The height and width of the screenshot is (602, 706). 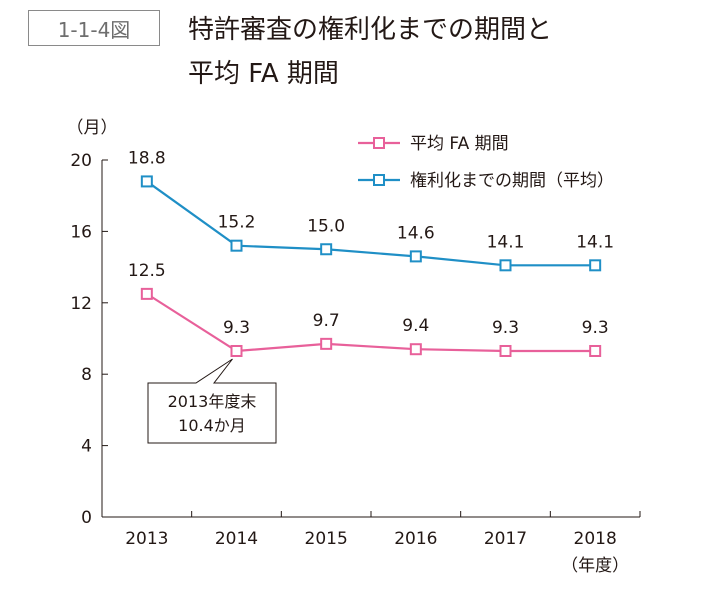 What do you see at coordinates (237, 223) in the screenshot?
I see `data-label: 15.2` at bounding box center [237, 223].